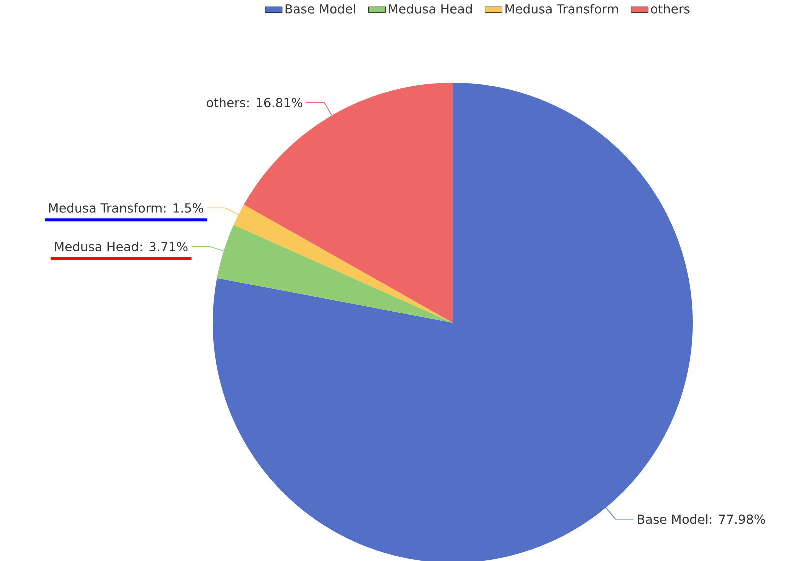 The height and width of the screenshot is (561, 798). Describe the element at coordinates (321, 9) in the screenshot. I see `legend-label: Base Model` at that location.